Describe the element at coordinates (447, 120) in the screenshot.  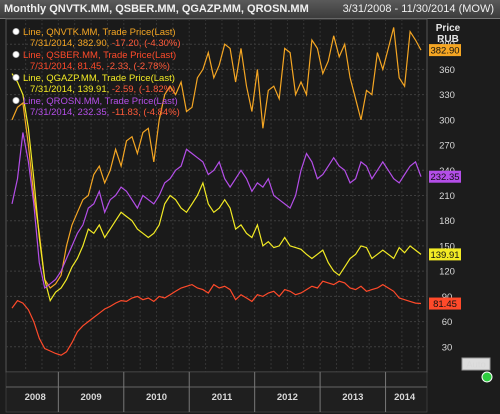
I see `y-tick-label: 300` at that location.